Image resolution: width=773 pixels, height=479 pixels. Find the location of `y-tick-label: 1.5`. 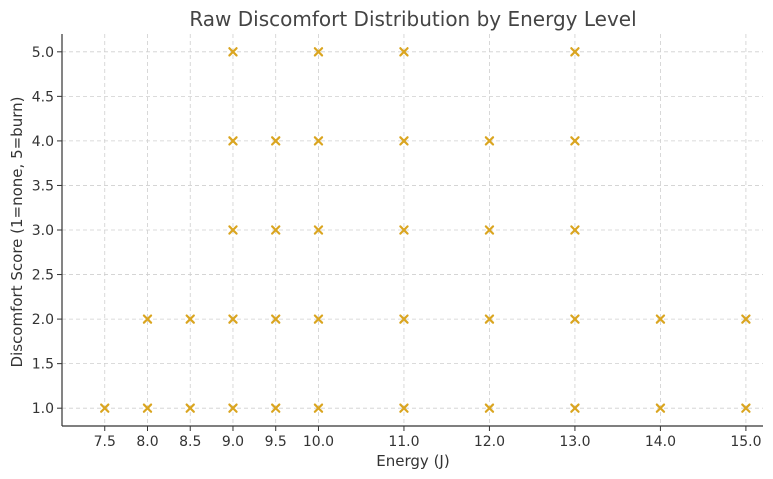

y-tick-label: 1.5 is located at coordinates (43, 365).